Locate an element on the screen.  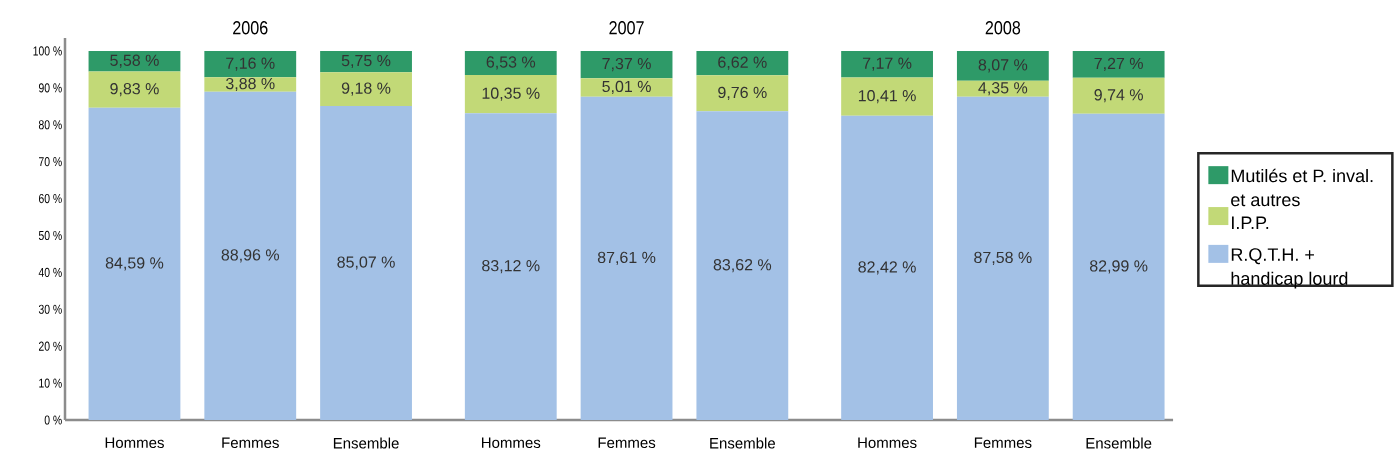
data-label: 84,59 % is located at coordinates (134, 264).